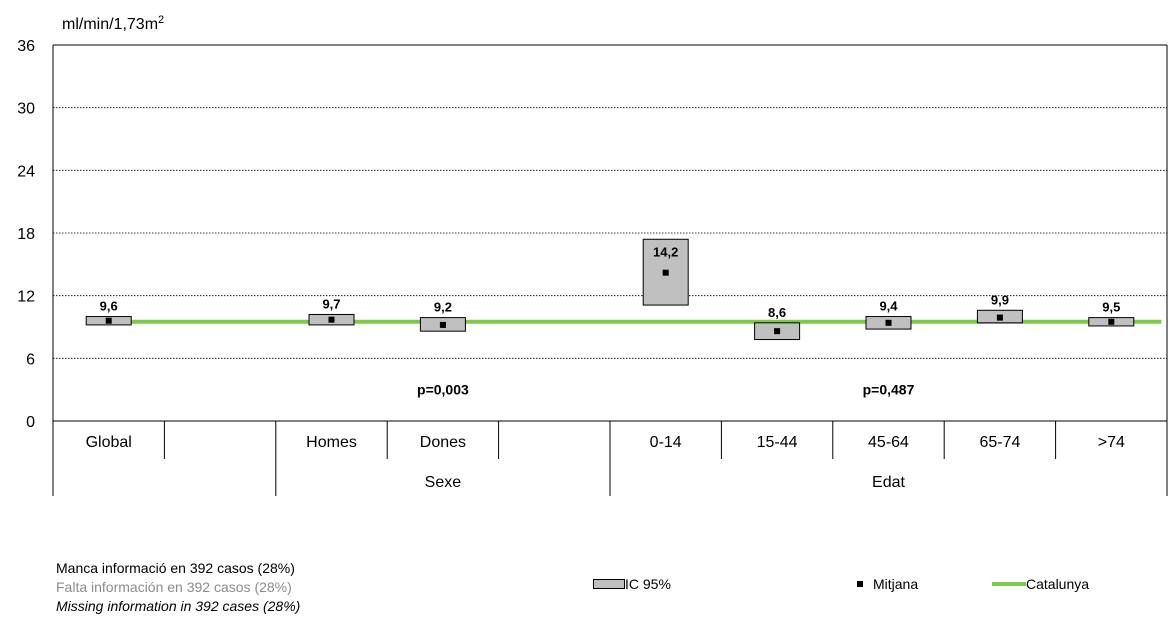  I want to click on x-tick-label: Dones, so click(443, 442).